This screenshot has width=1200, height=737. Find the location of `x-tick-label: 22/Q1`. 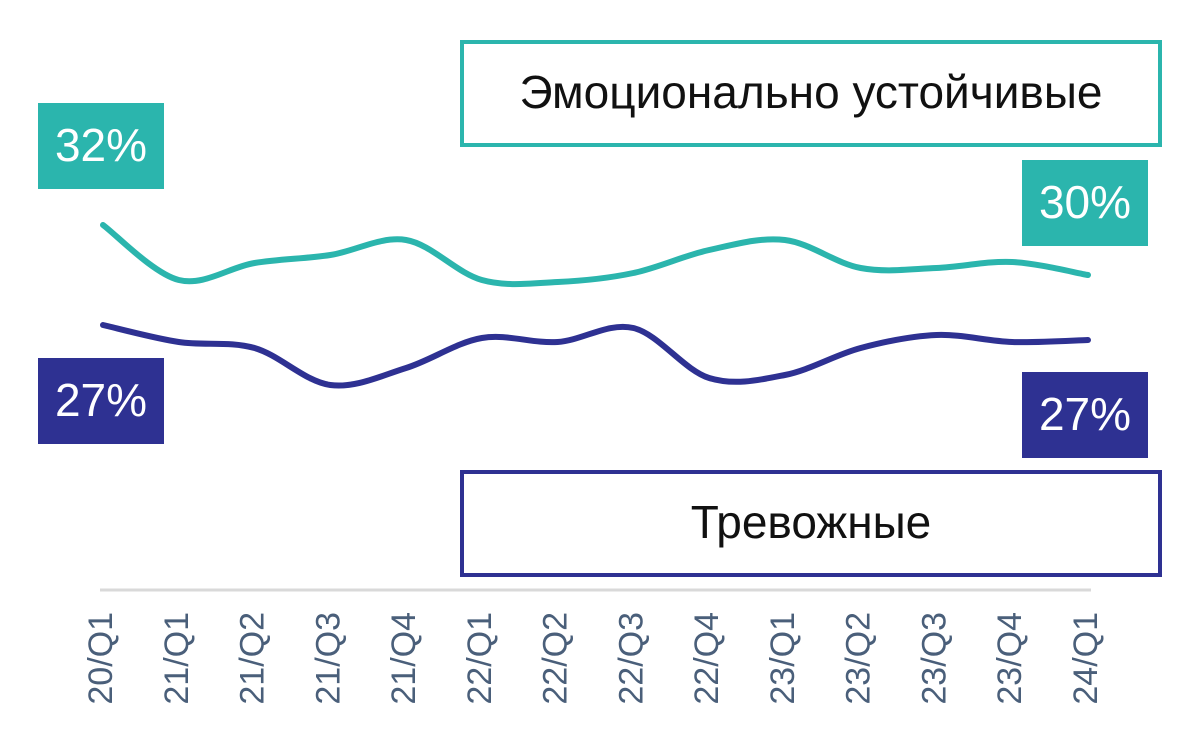

x-tick-label: 22/Q1 is located at coordinates (480, 658).